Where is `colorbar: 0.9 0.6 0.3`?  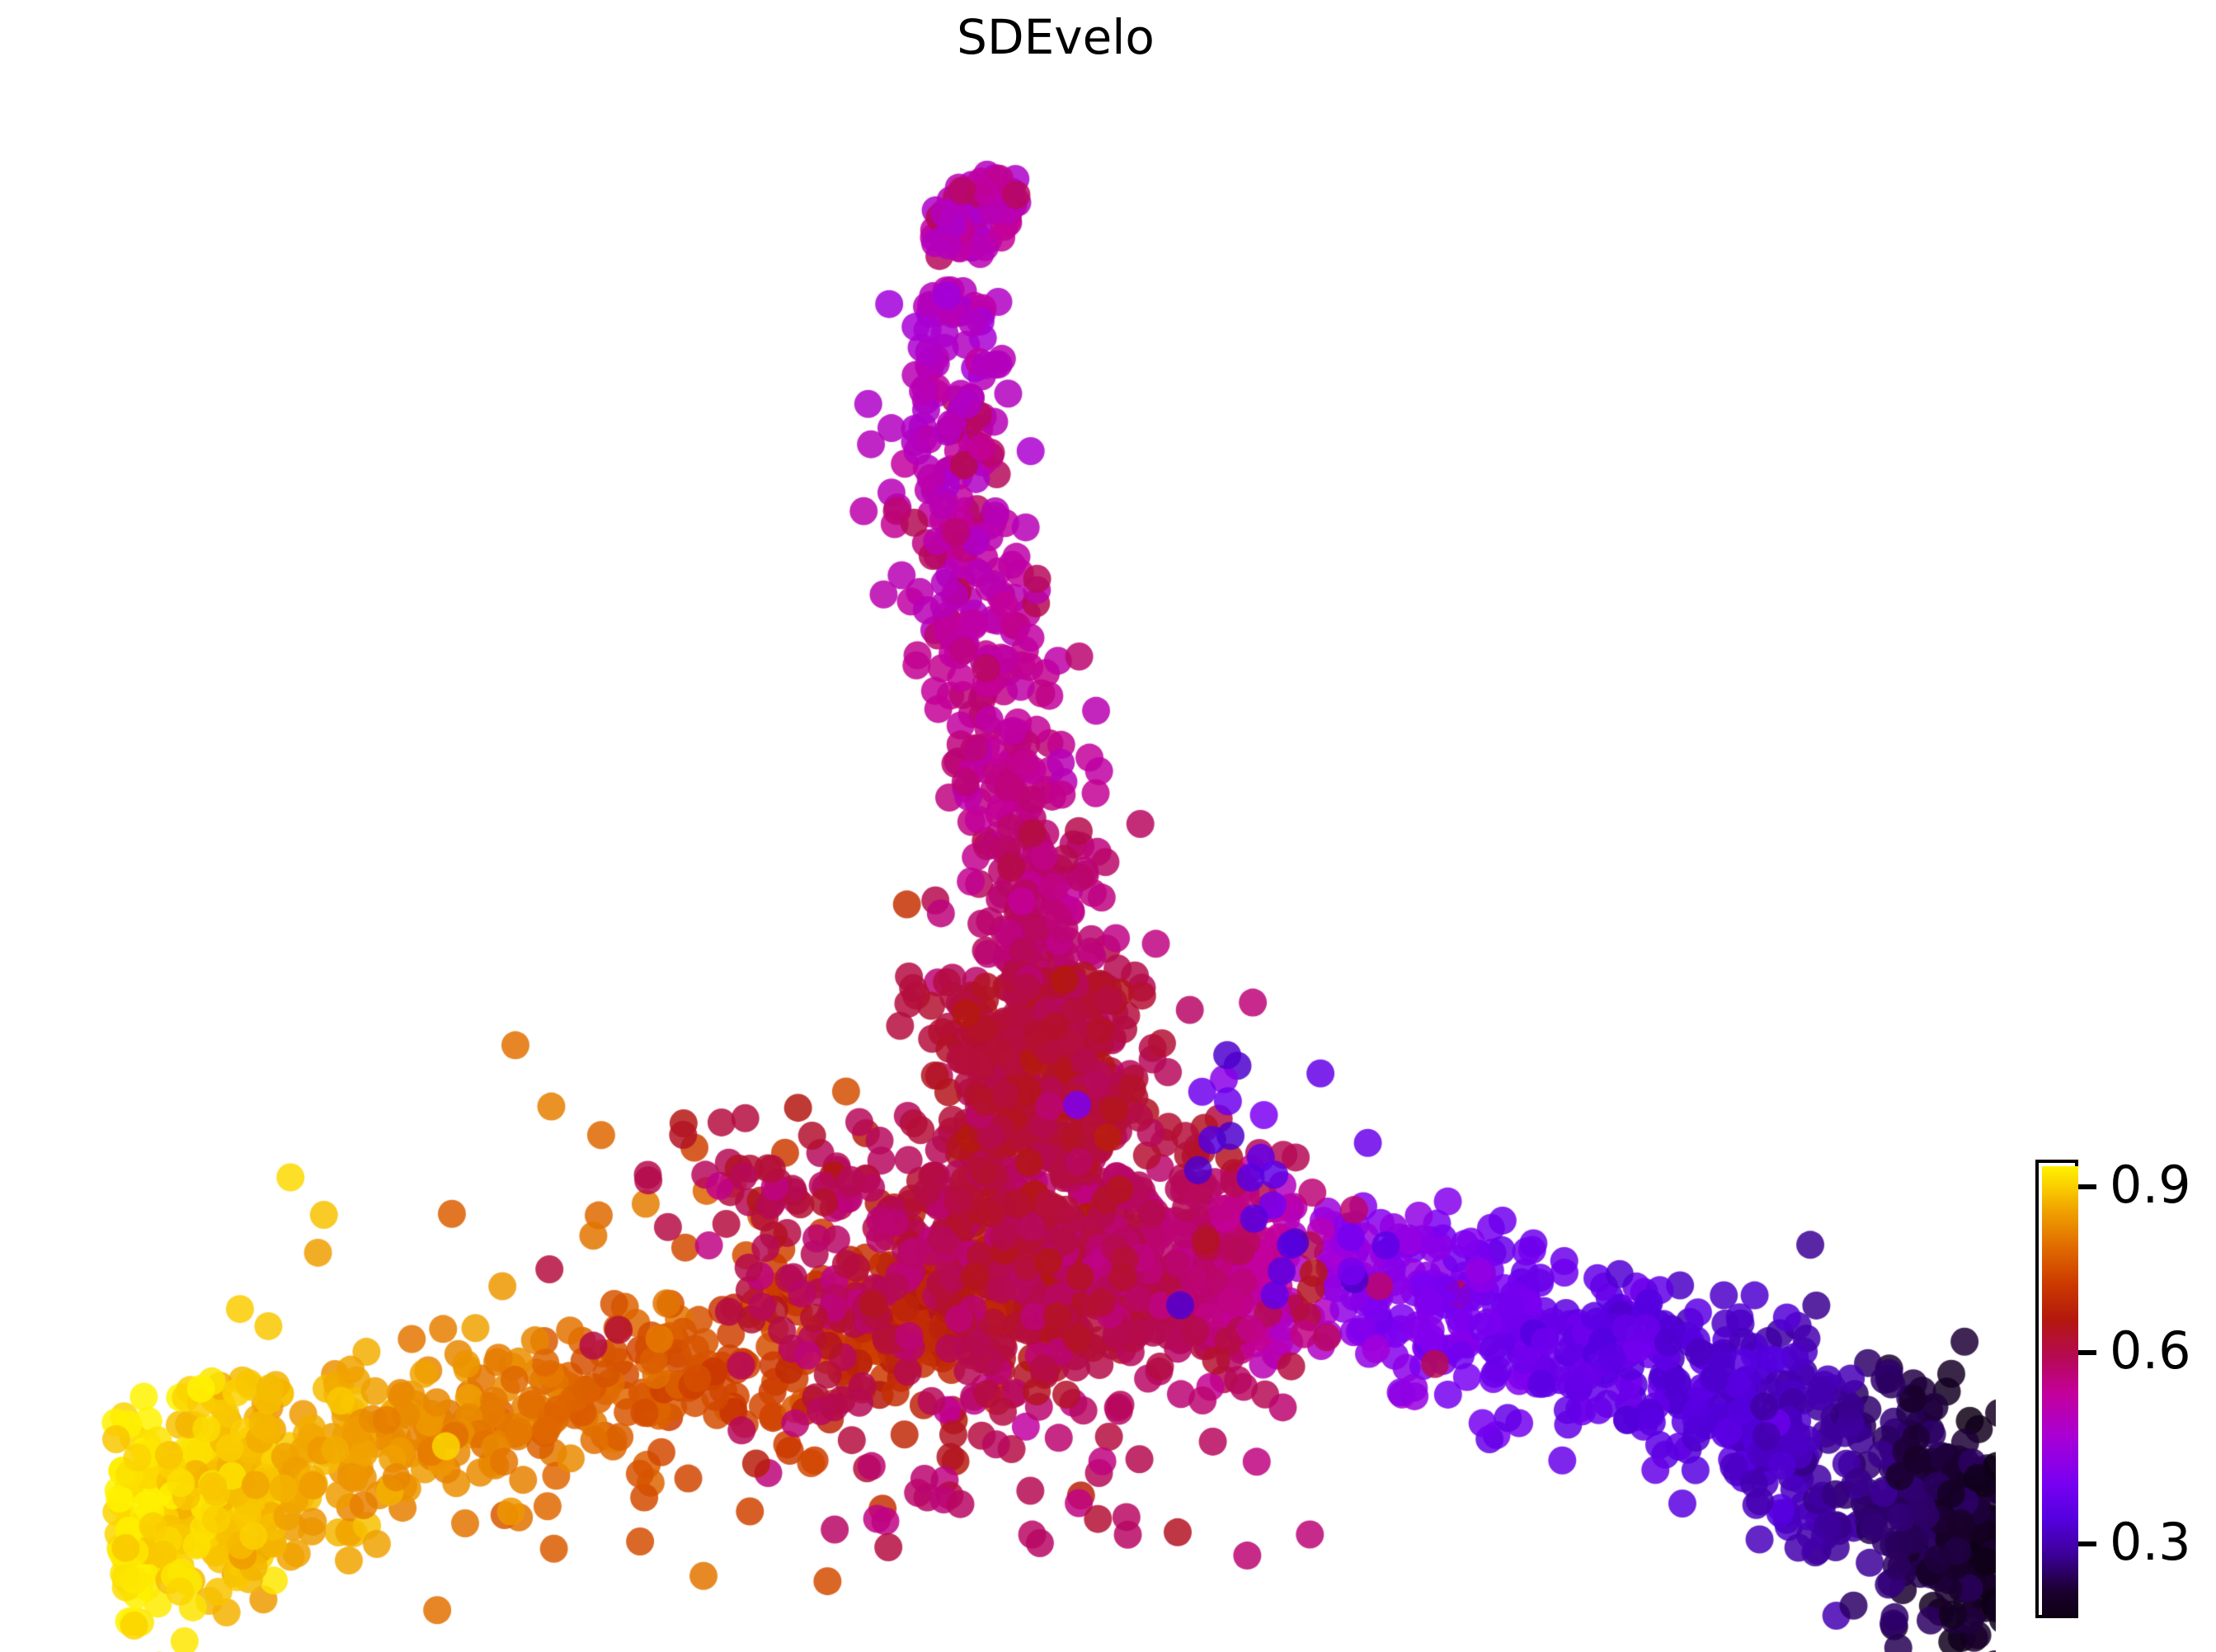 colorbar: 0.9 0.6 0.3 is located at coordinates (2125, 1390).